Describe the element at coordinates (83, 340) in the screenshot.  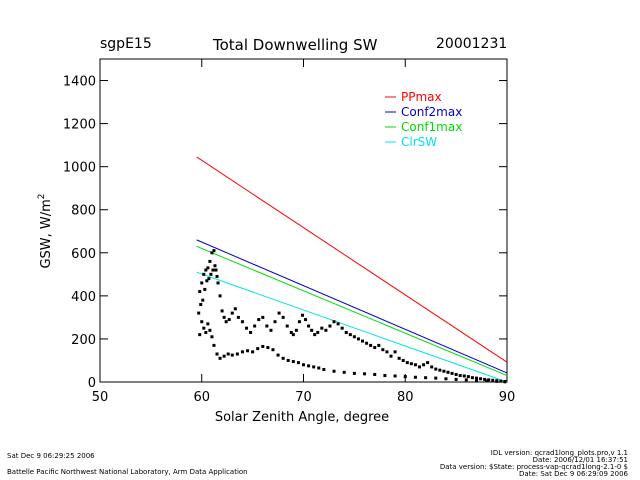
I see `y-tick-label: 200` at that location.